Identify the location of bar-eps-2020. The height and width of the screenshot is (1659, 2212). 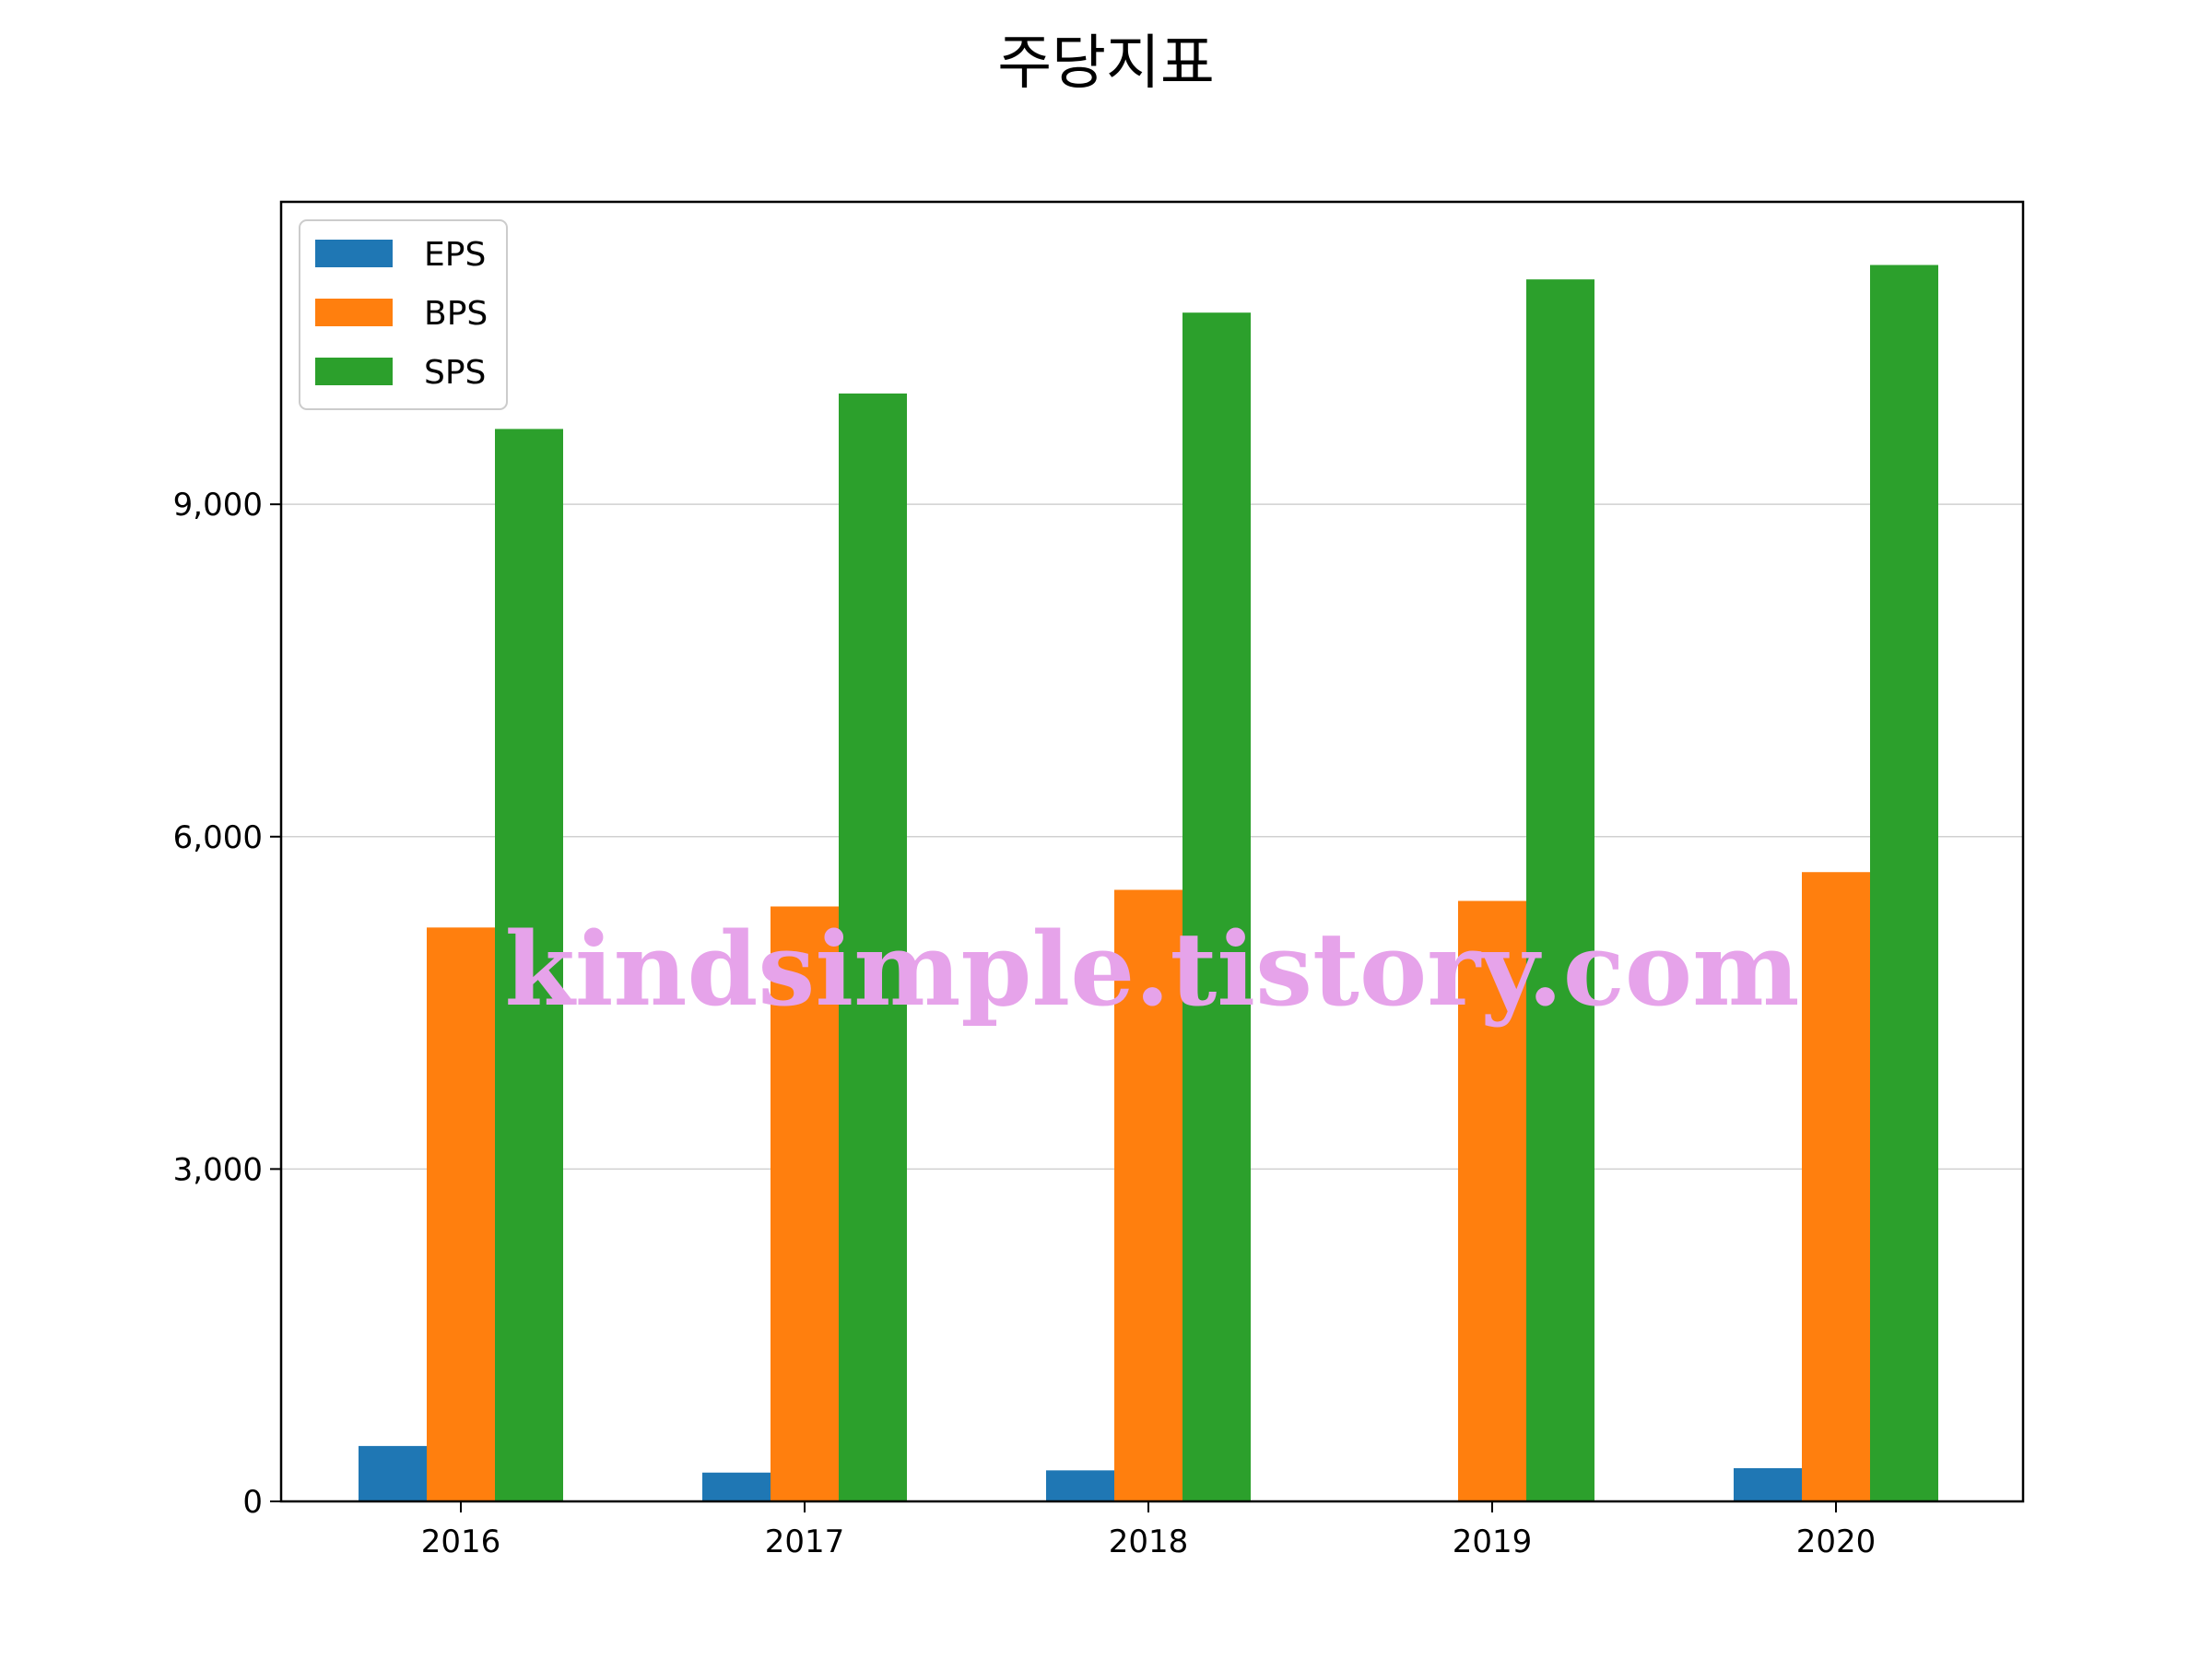
(1768, 1484).